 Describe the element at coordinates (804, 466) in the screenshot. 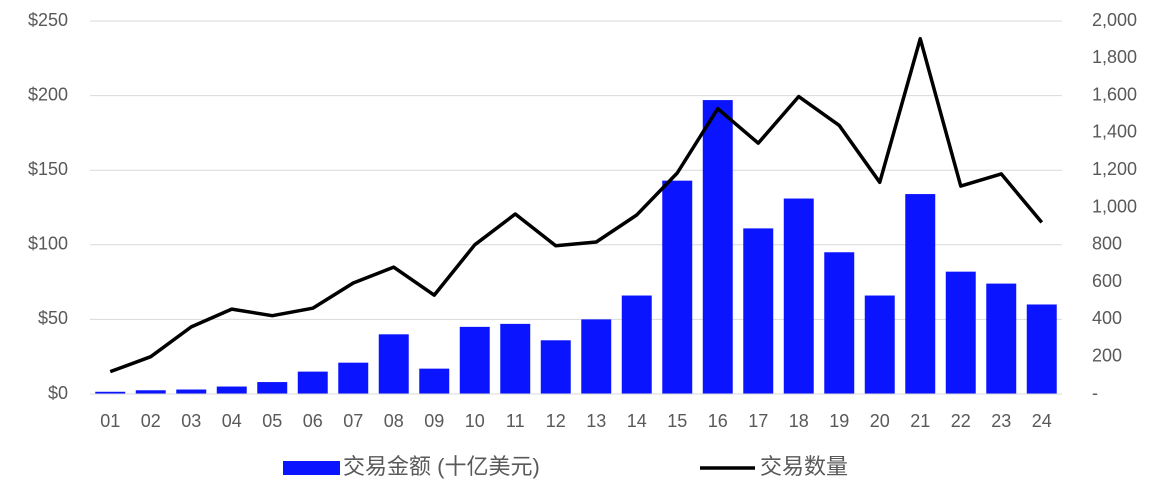

I see `legend-label: 交易数量` at that location.